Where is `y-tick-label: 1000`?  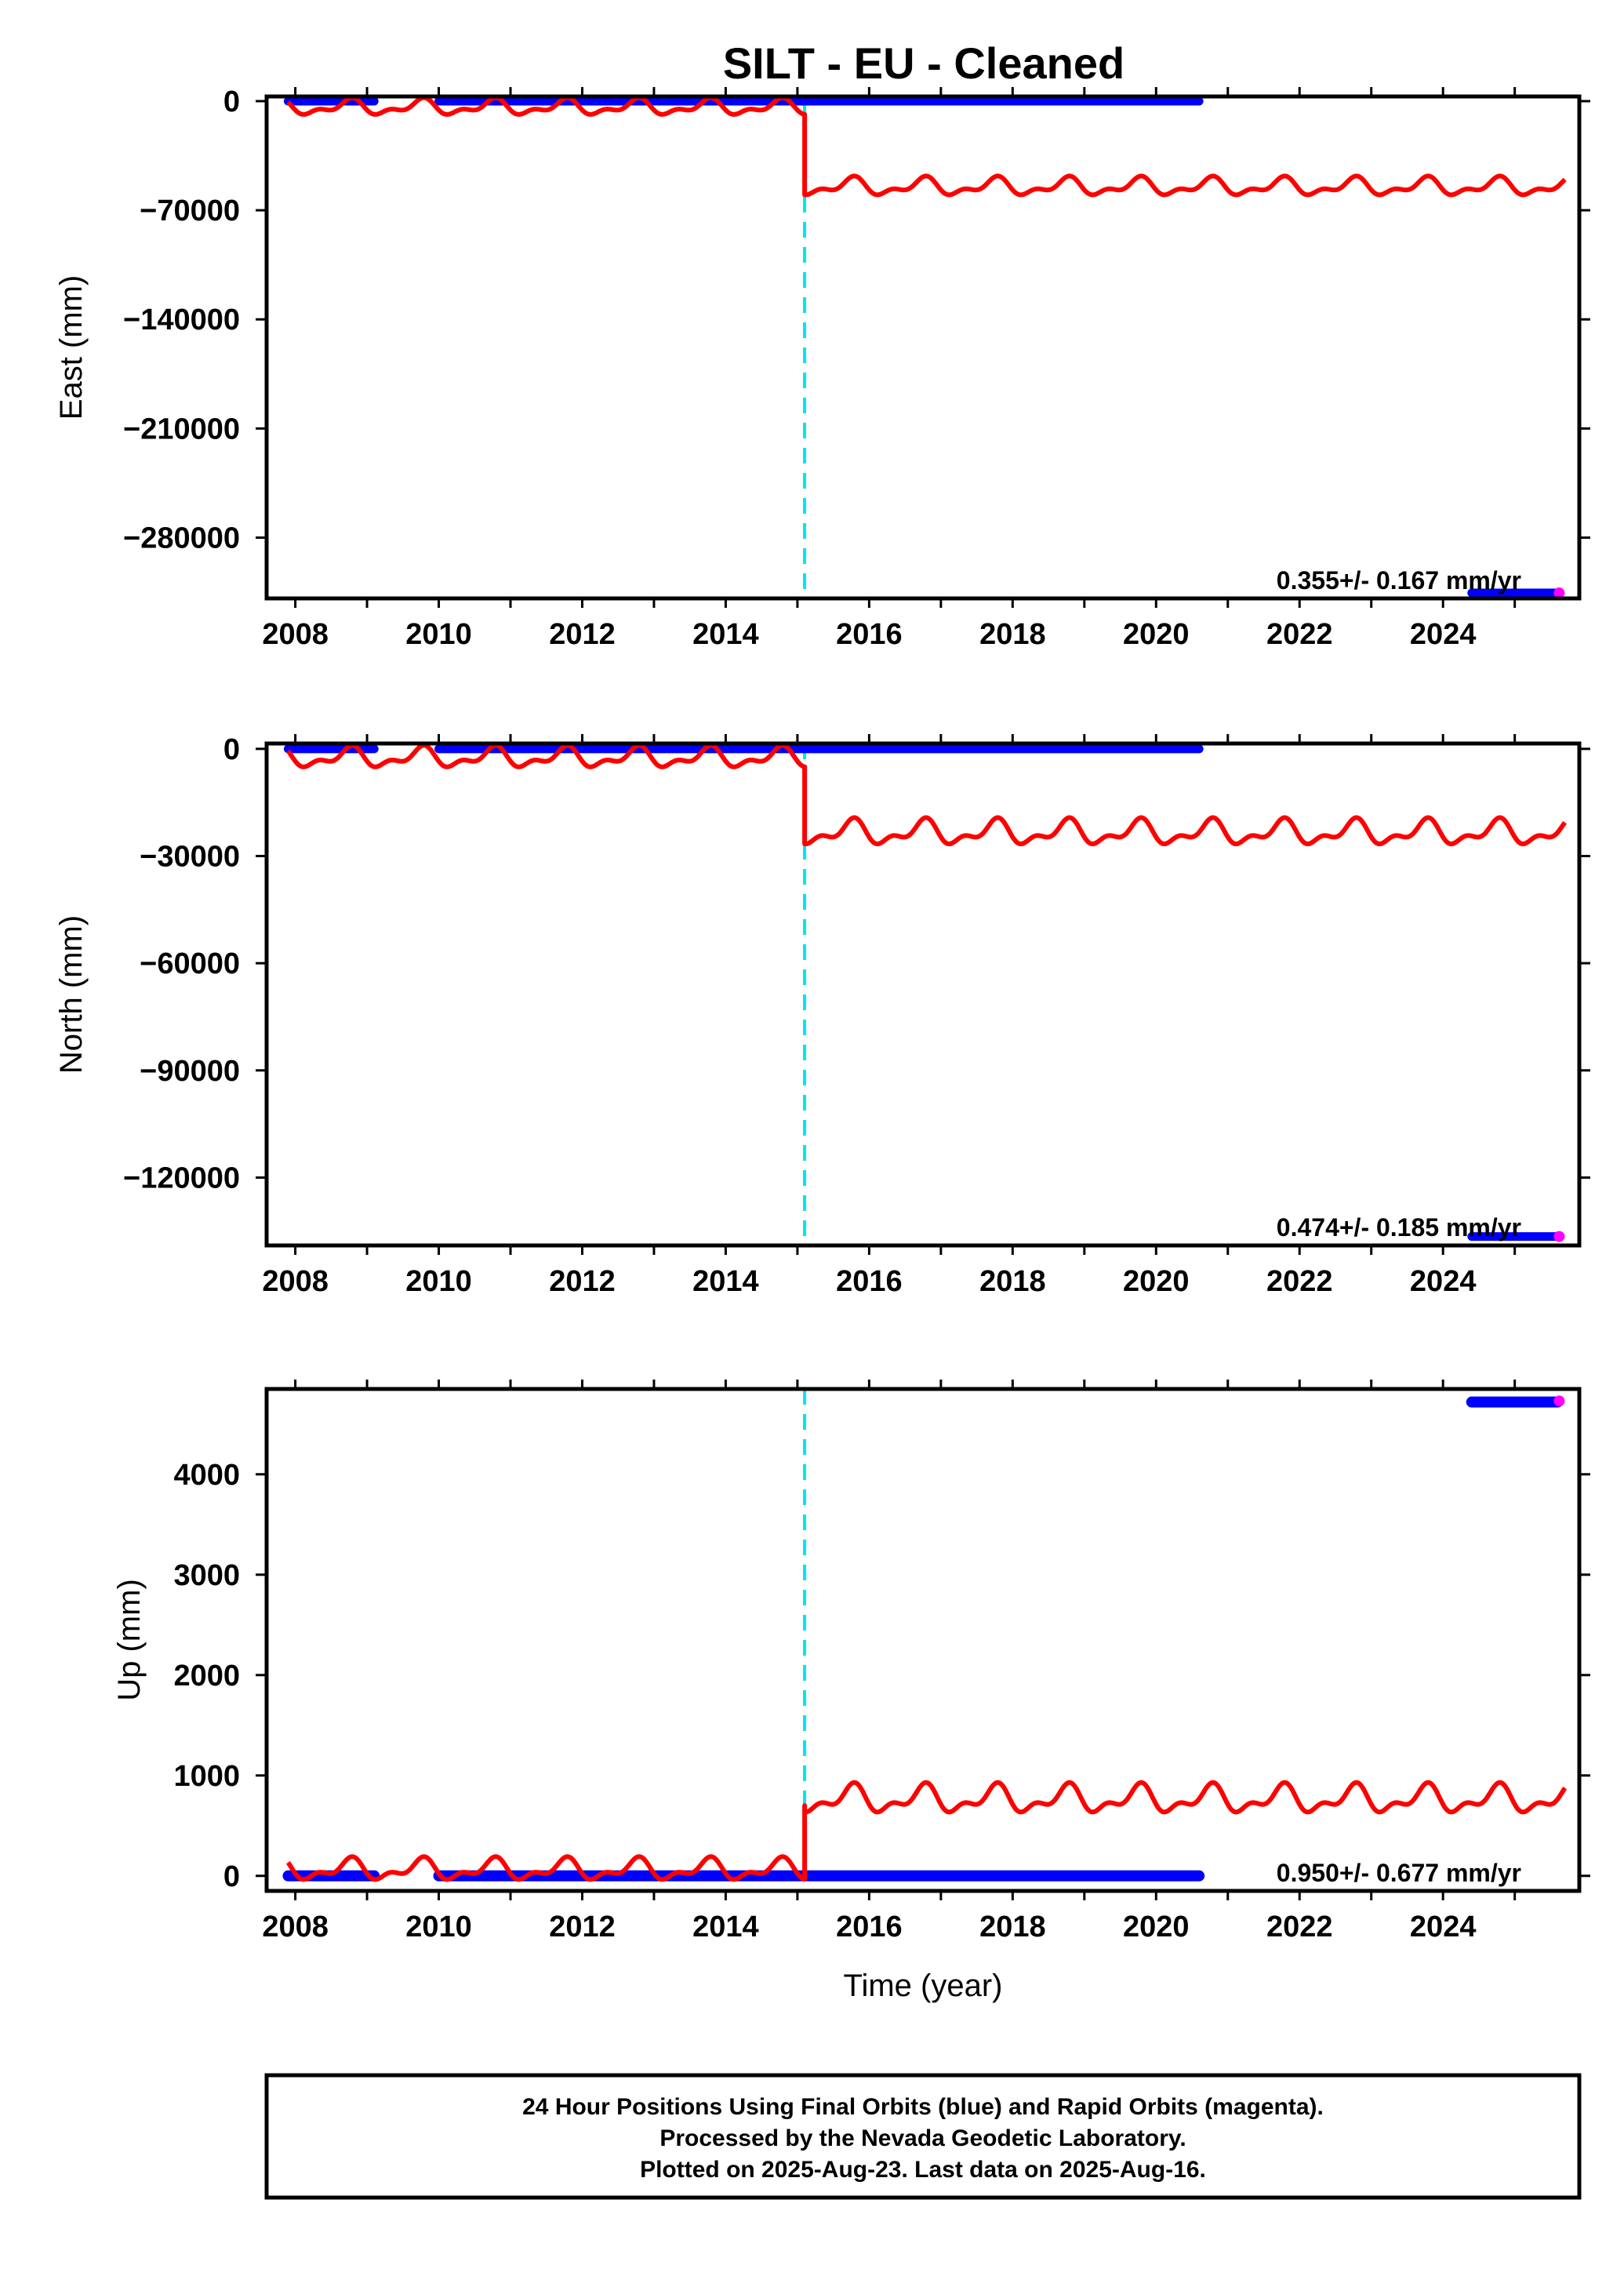
y-tick-label: 1000 is located at coordinates (206, 1777).